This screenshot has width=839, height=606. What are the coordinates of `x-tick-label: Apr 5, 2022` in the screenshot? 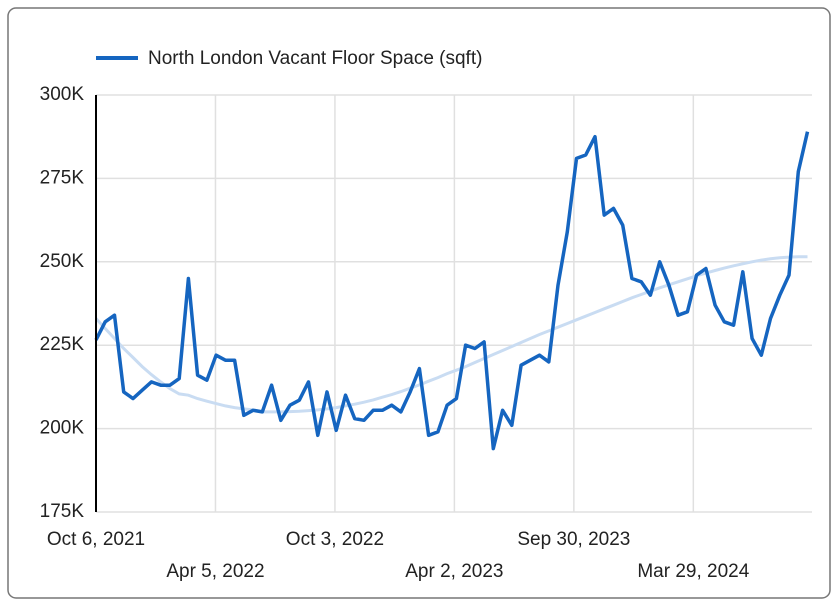 It's located at (215, 571).